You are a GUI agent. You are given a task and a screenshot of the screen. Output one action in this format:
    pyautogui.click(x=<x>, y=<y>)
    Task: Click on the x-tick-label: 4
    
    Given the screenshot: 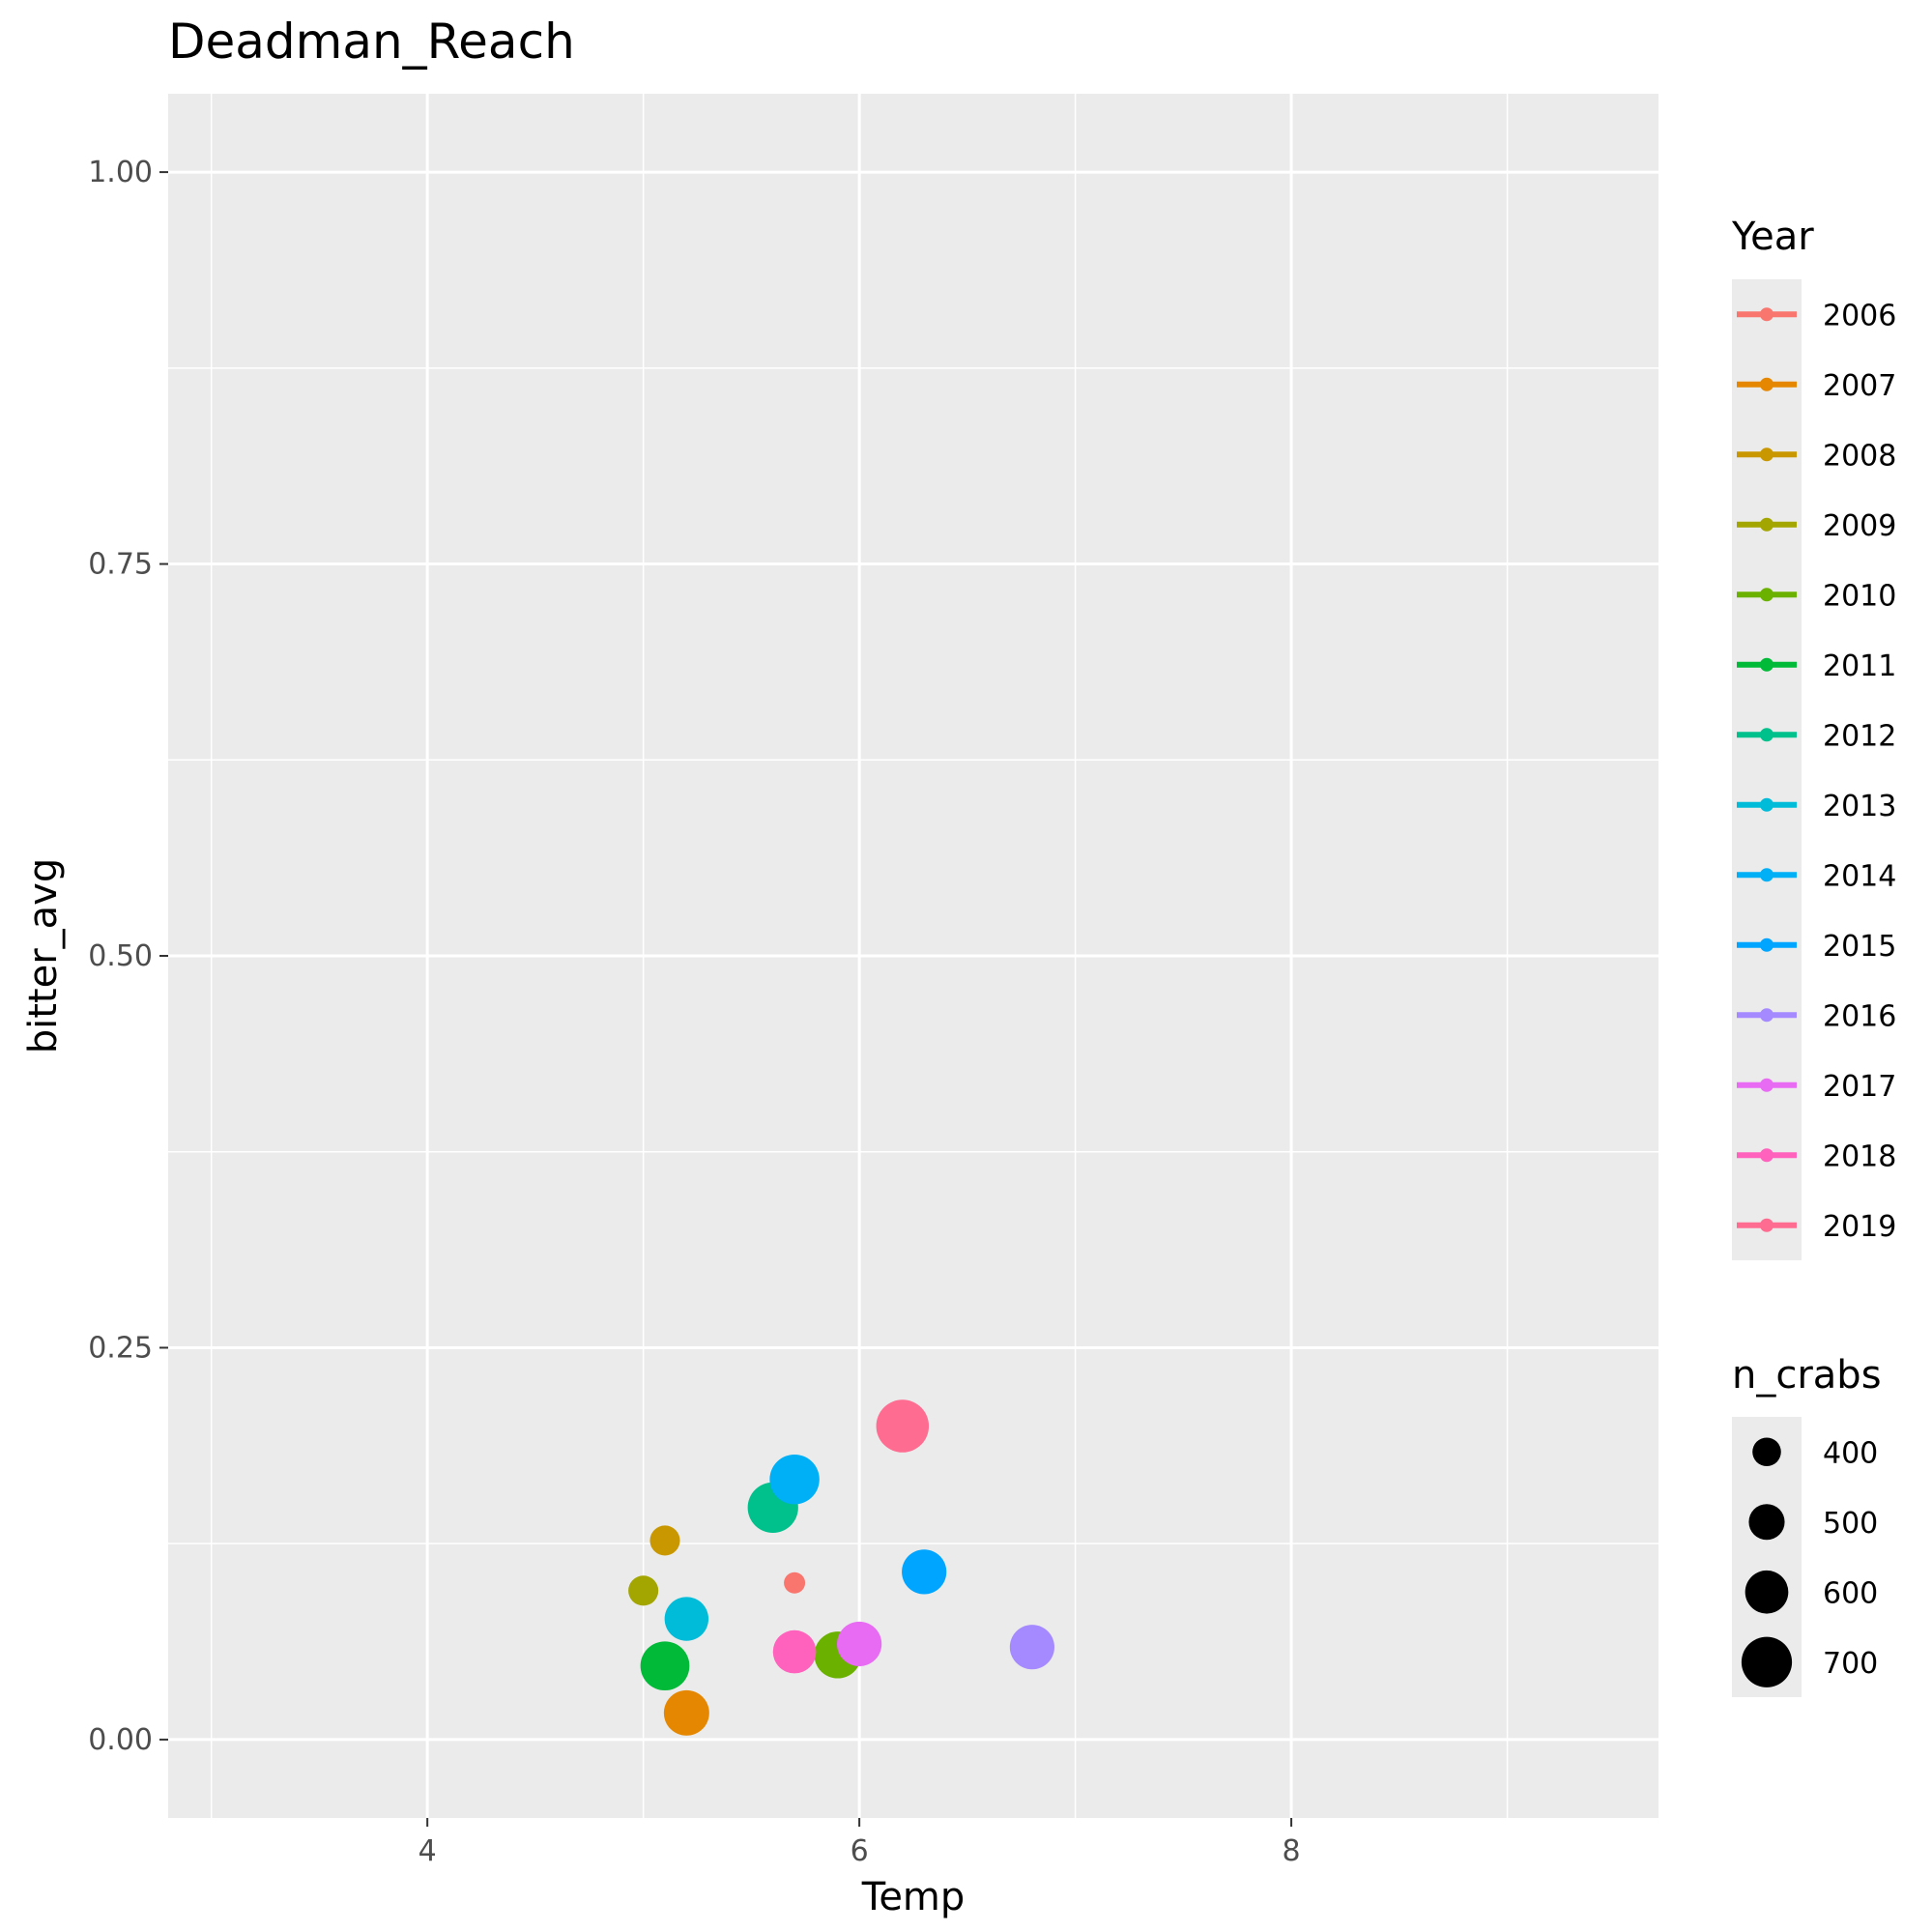 What is the action you would take?
    pyautogui.click(x=427, y=1851)
    